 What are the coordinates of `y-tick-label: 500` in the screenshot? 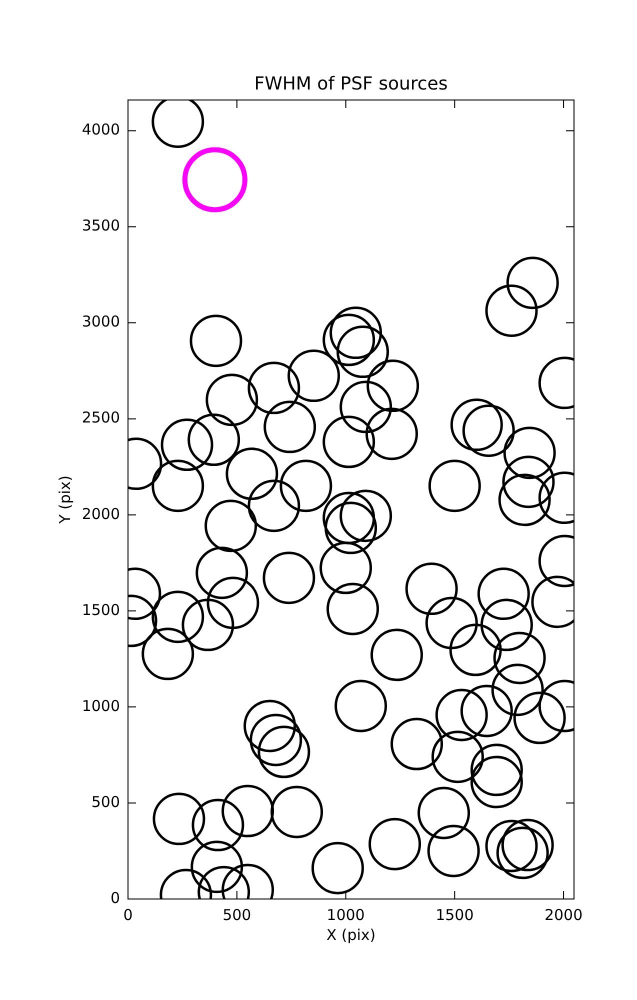 It's located at (105, 801).